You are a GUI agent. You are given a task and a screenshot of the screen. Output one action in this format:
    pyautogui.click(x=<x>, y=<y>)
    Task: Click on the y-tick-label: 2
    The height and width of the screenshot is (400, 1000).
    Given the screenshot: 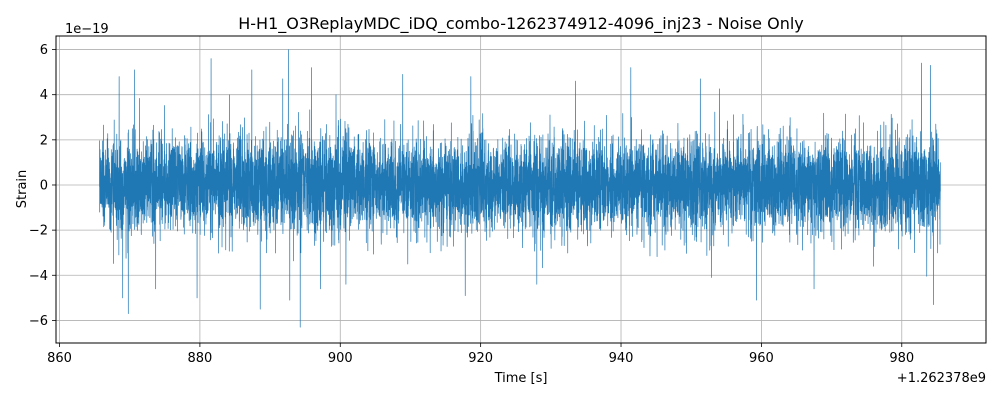 What is the action you would take?
    pyautogui.click(x=44, y=140)
    